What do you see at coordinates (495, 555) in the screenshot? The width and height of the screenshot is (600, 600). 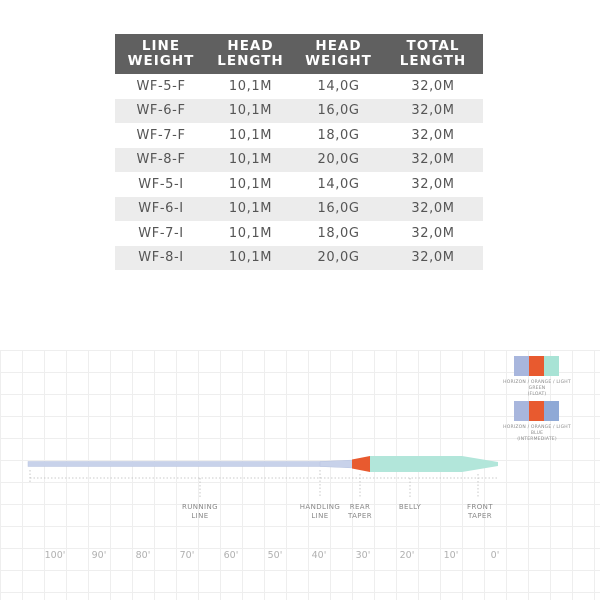 I see `scale-tick: 0'` at bounding box center [495, 555].